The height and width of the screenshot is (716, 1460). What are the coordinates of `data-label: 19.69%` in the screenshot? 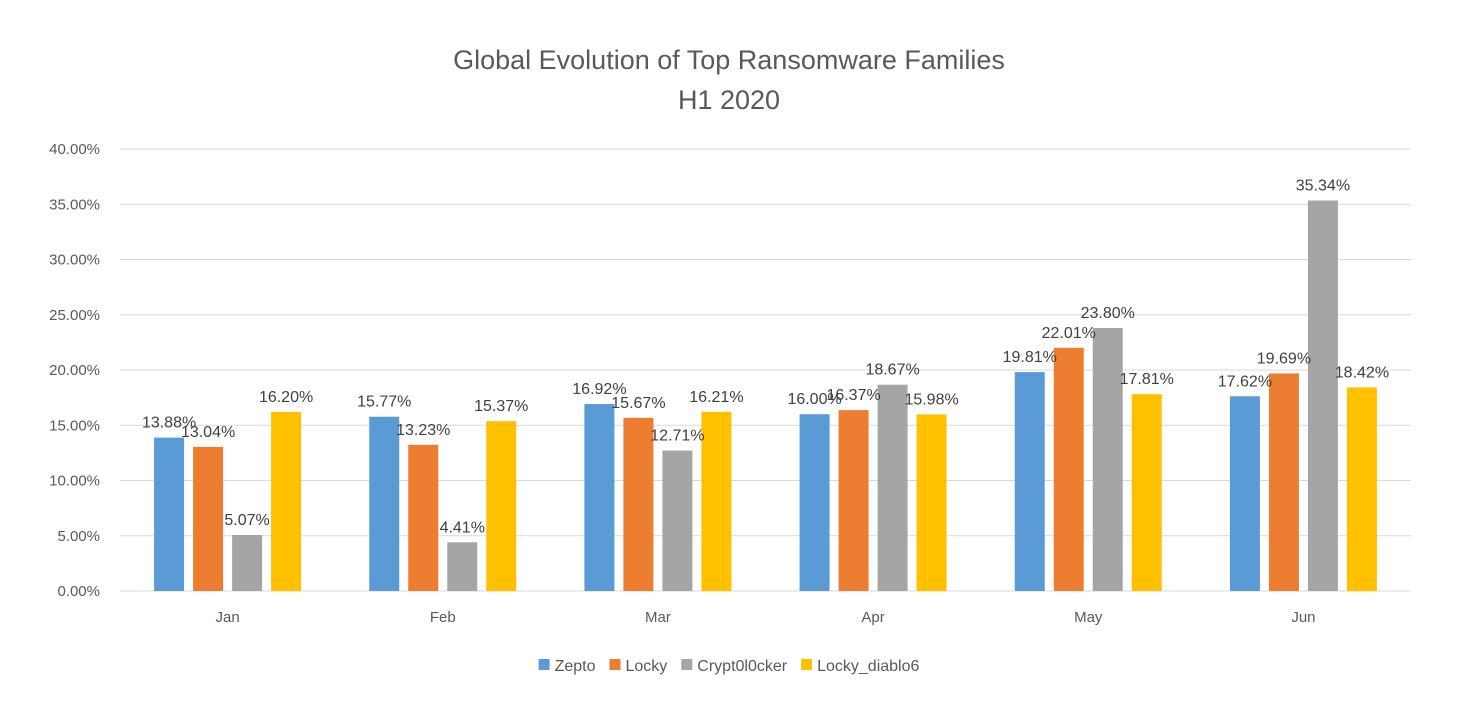 It's located at (1284, 358).